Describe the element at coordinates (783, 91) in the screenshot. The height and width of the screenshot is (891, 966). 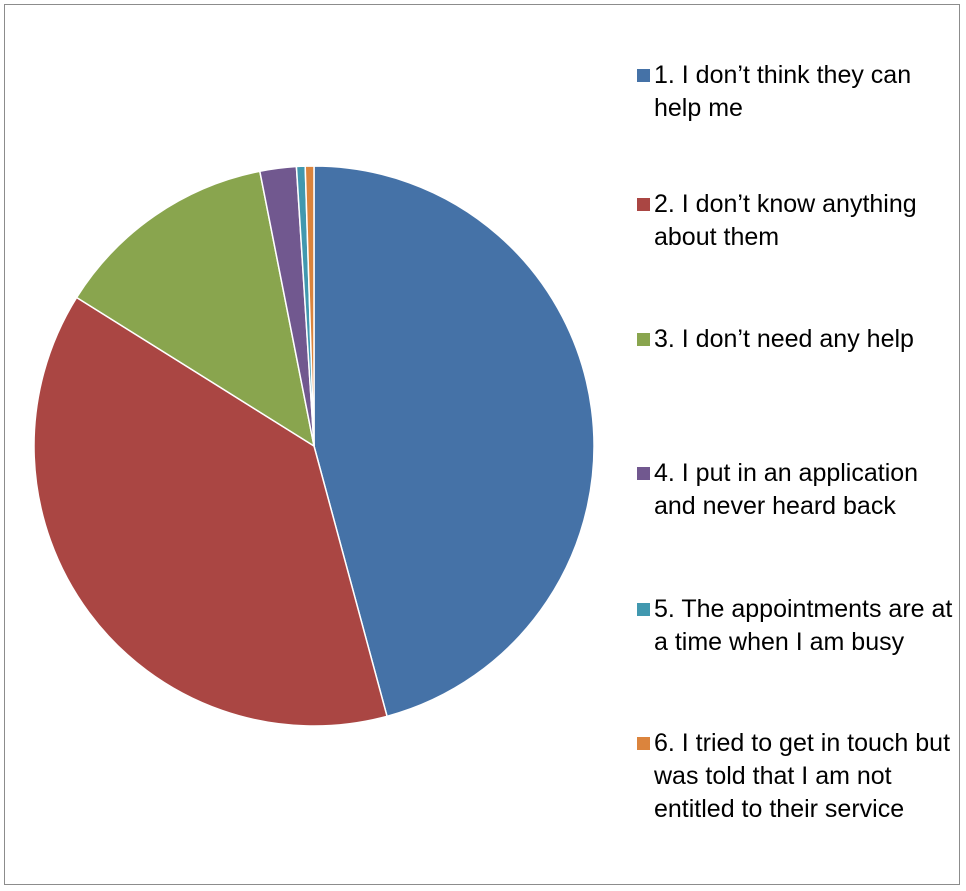
I see `legend-label-1: 1. I don’t think they can help me` at that location.